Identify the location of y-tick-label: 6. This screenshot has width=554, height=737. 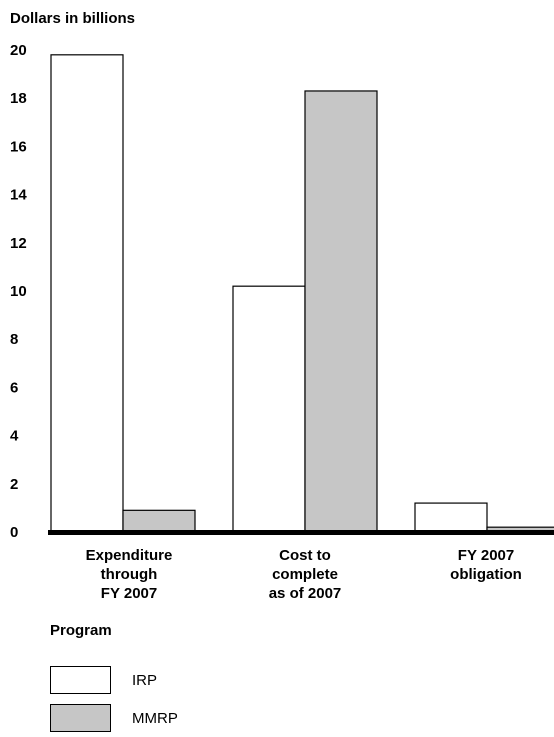
(14, 387).